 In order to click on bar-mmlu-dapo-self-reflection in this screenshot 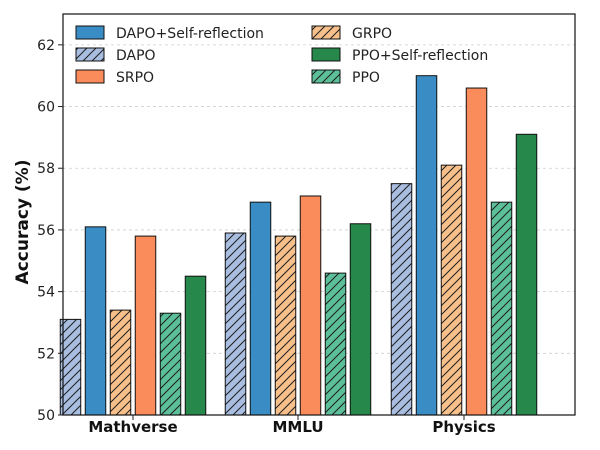, I will do `click(260, 308)`.